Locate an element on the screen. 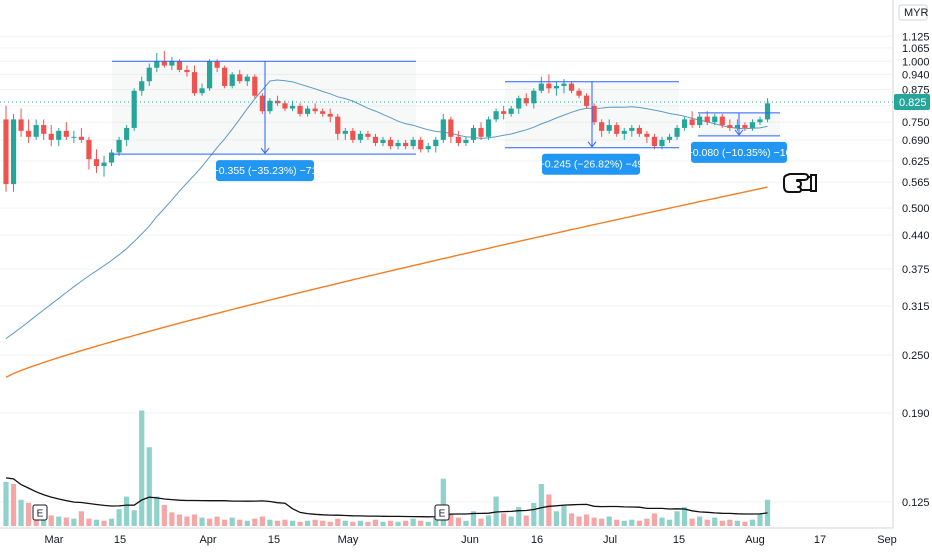 This screenshot has width=932, height=555. hand-cuff is located at coordinates (813, 183).